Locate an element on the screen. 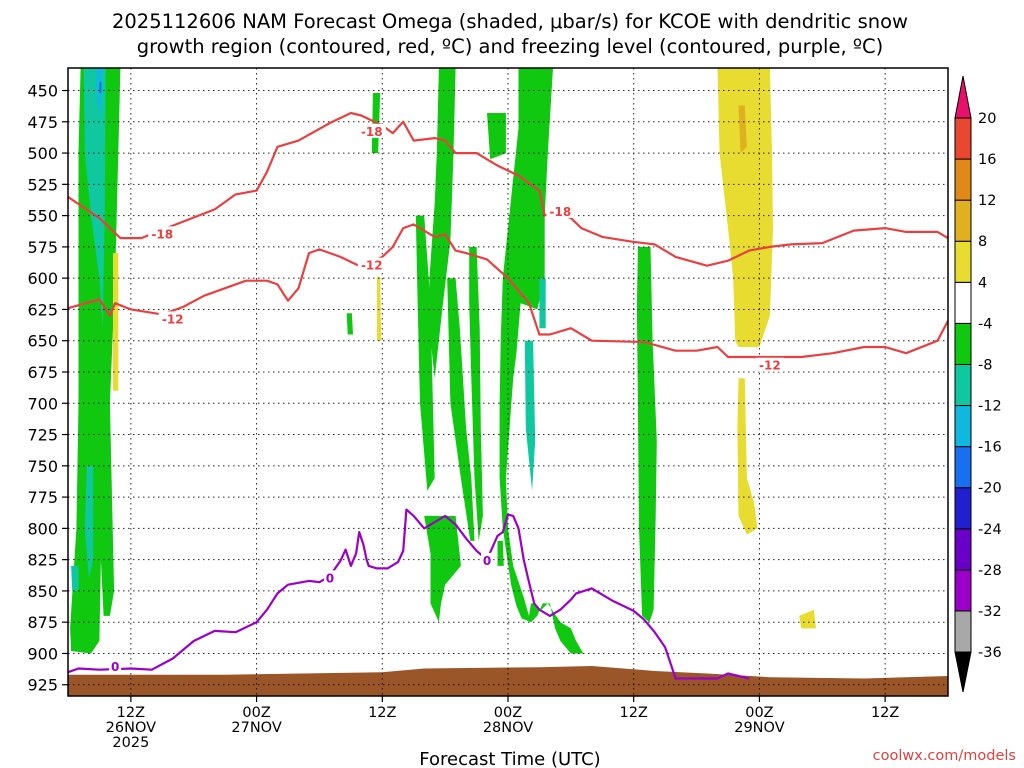 The image size is (1024, 768). colorbar-tick-label: 16 is located at coordinates (987, 160).